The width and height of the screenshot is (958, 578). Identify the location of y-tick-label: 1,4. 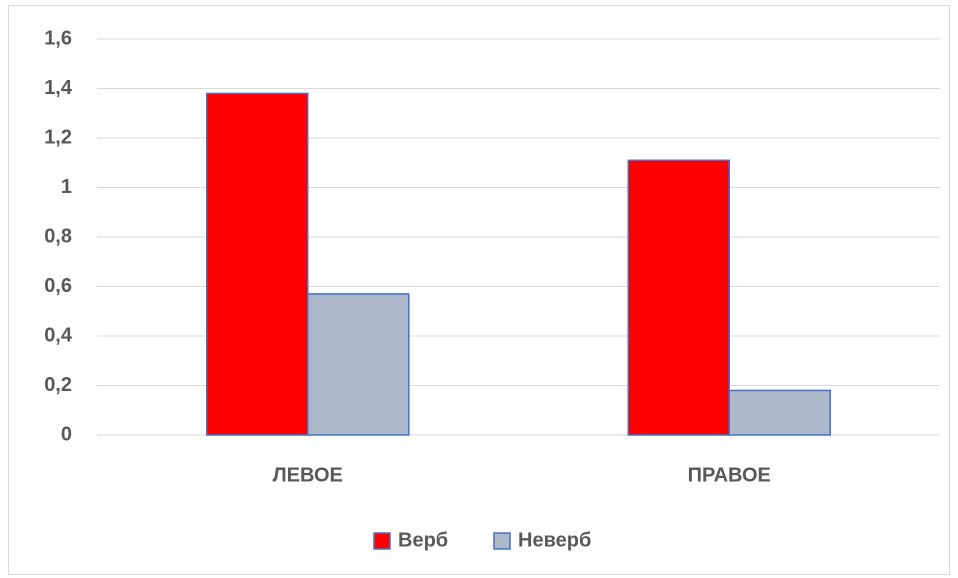
(58, 88).